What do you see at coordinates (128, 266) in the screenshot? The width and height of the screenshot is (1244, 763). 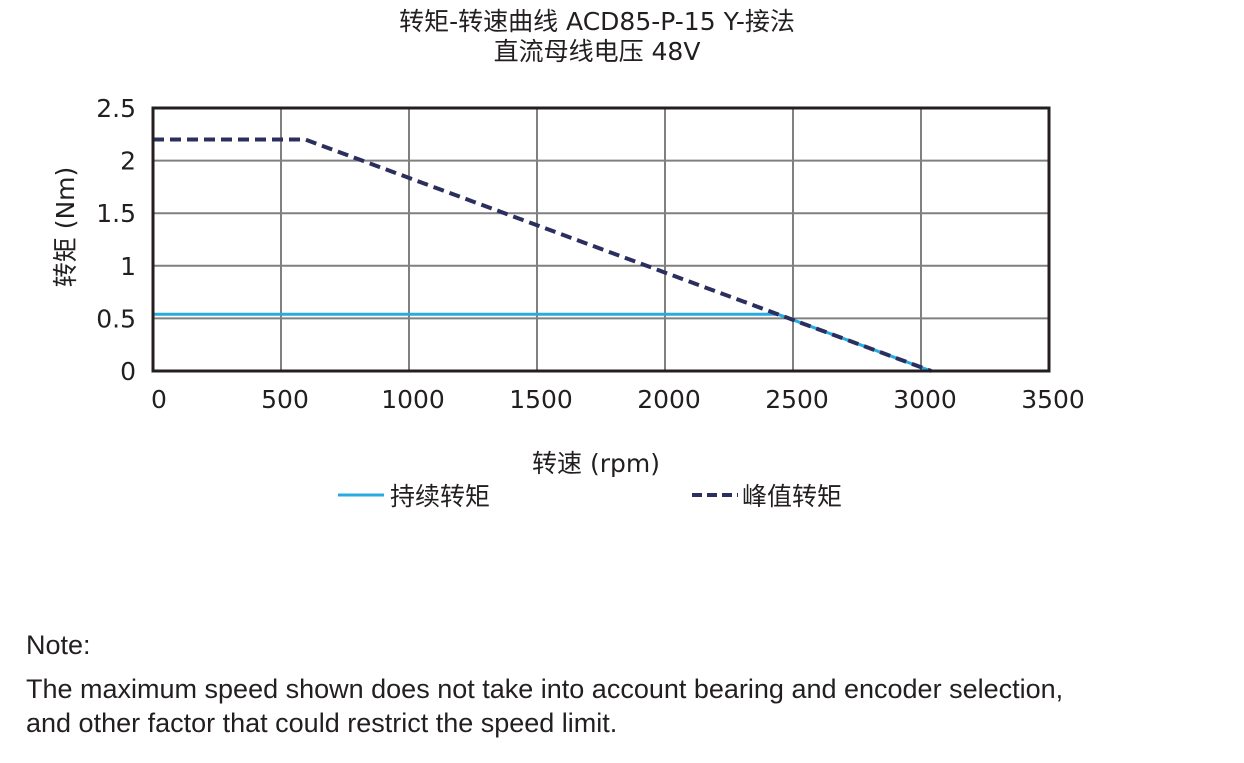 I see `y-tick-label: 1` at bounding box center [128, 266].